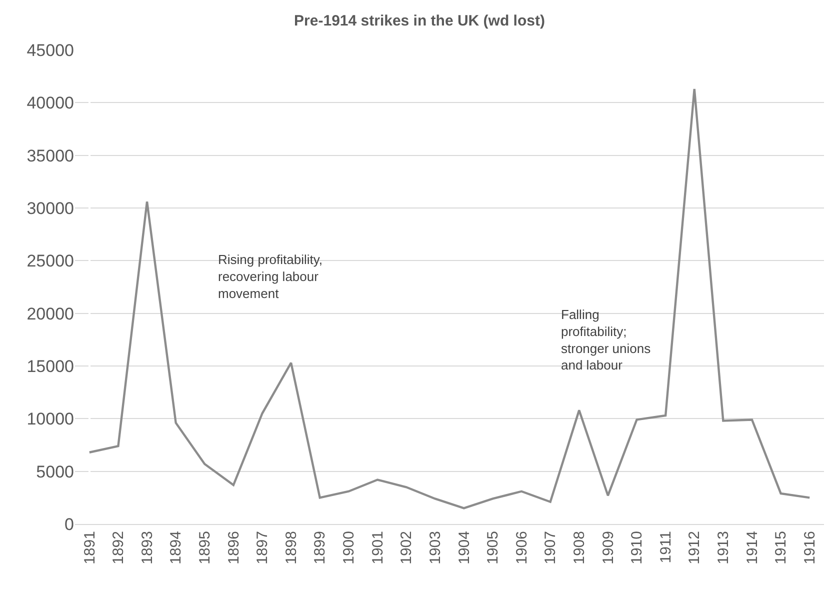  Describe the element at coordinates (291, 547) in the screenshot. I see `x-tick-label: 1898` at that location.